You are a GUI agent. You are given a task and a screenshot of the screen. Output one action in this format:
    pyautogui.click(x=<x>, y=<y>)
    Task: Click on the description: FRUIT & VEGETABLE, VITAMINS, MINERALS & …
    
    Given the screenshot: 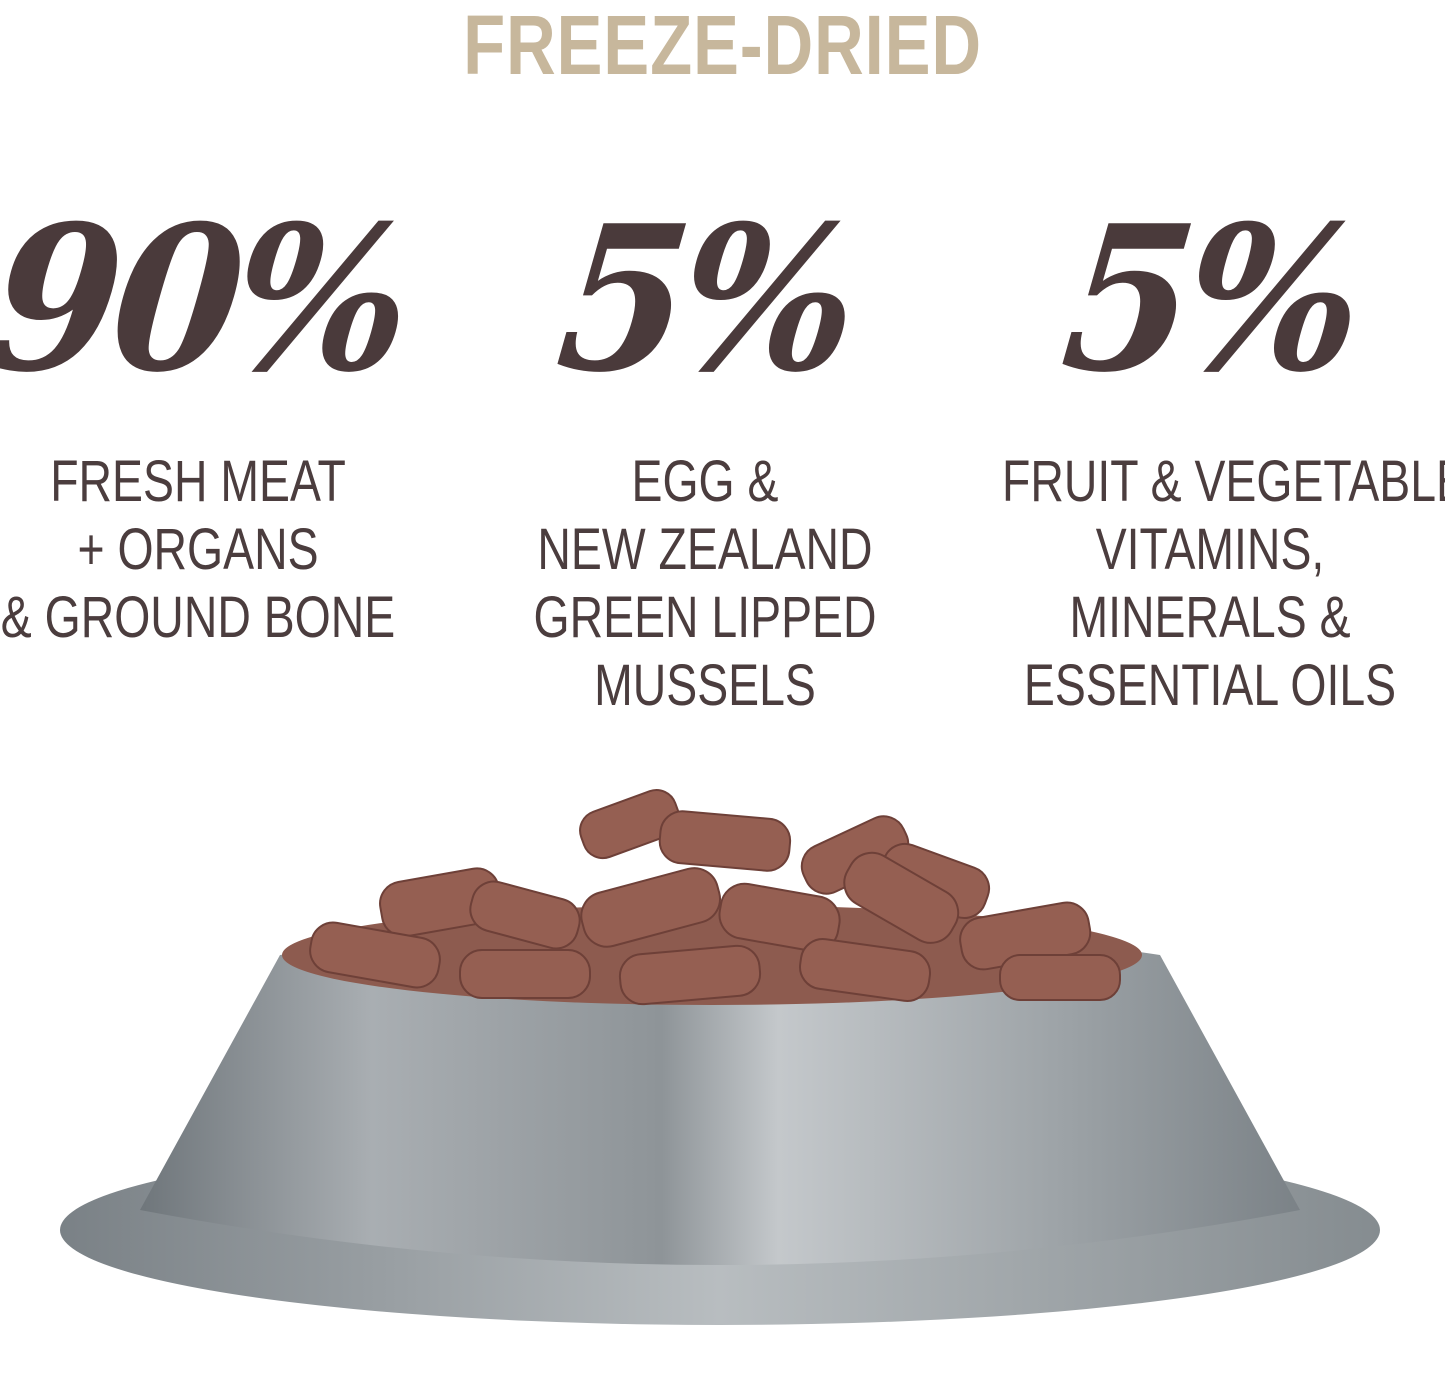 What is the action you would take?
    pyautogui.click(x=1223, y=584)
    